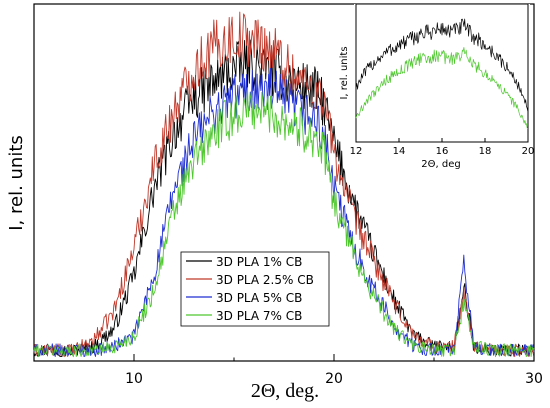 Image resolution: width=550 pixels, height=408 pixels. Describe the element at coordinates (265, 280) in the screenshot. I see `legend-label-2: 3D PLA 2.5% CB` at that location.